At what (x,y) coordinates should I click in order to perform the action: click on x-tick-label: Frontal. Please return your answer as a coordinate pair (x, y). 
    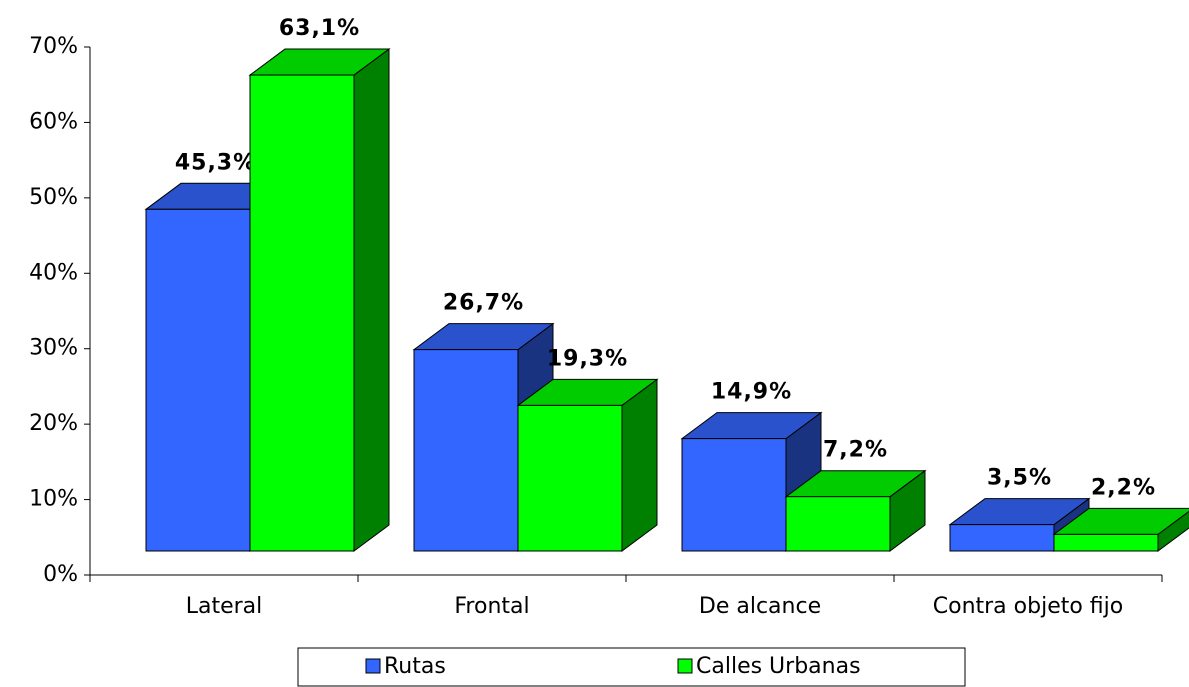
    Looking at the image, I should click on (491, 606).